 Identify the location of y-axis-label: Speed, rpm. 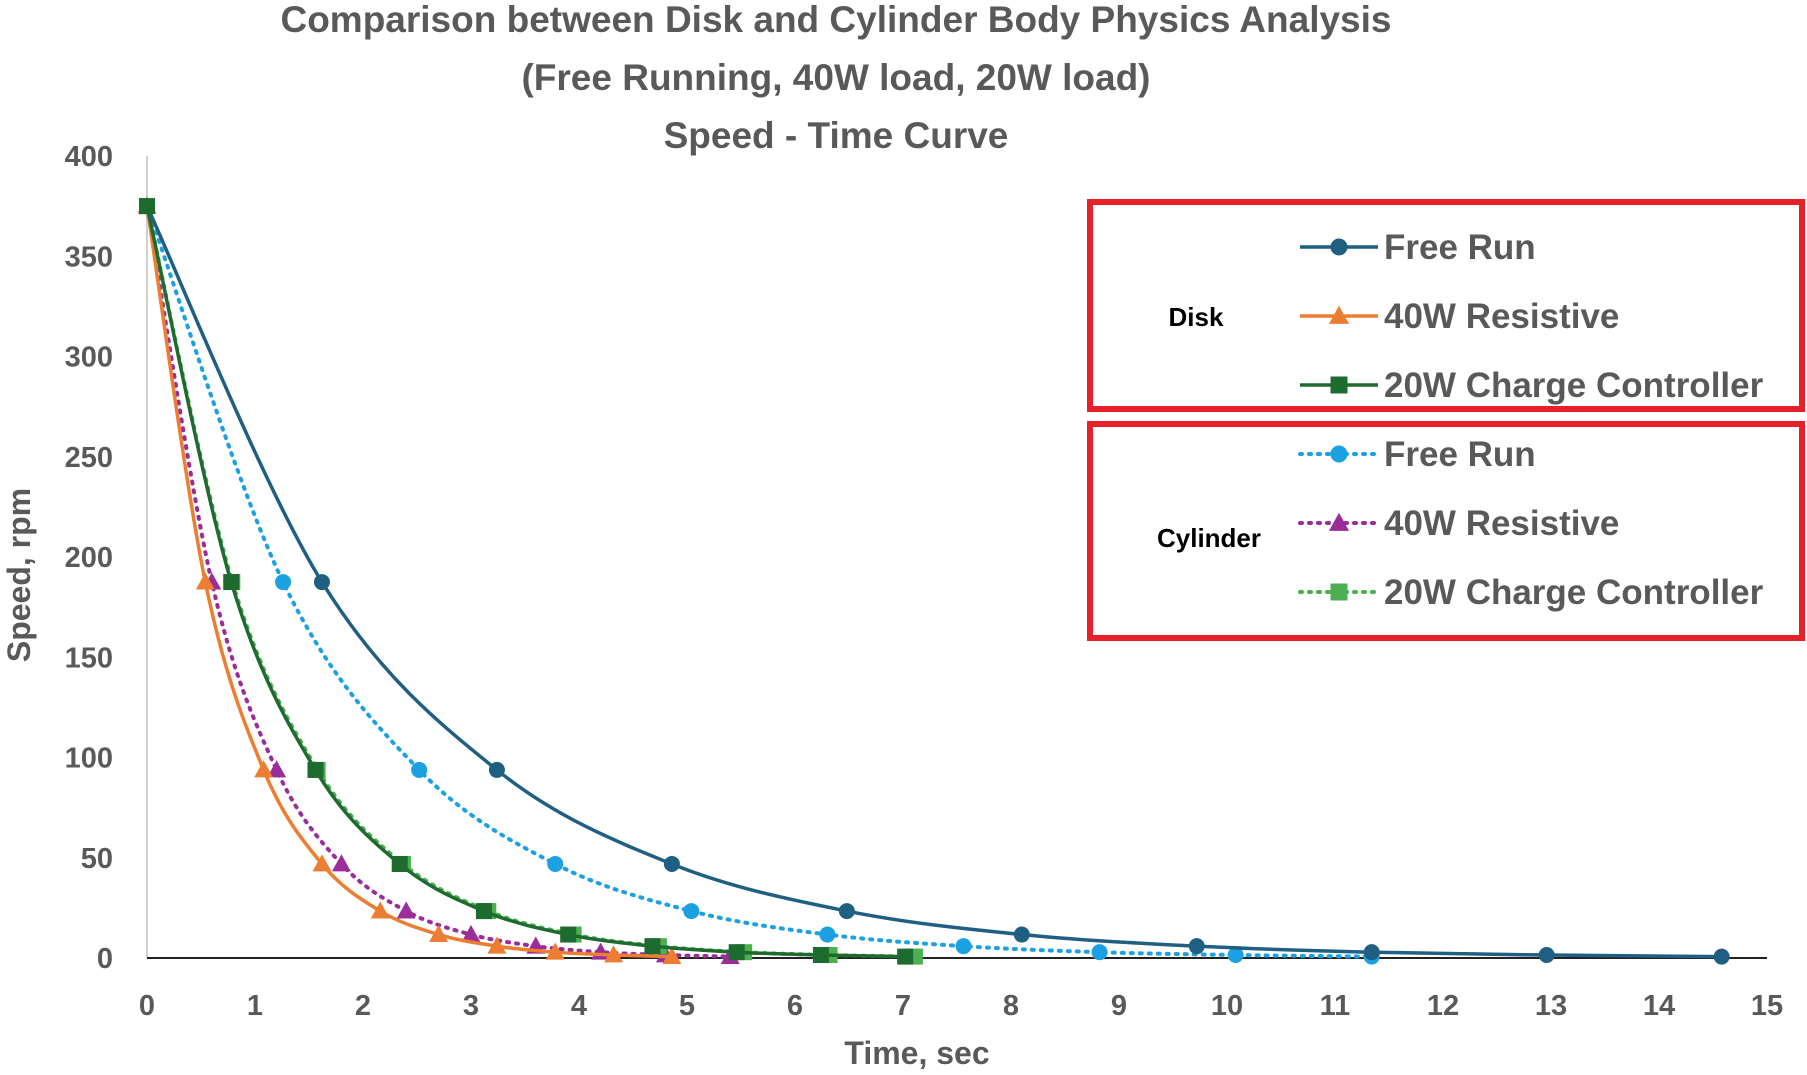
(19, 575).